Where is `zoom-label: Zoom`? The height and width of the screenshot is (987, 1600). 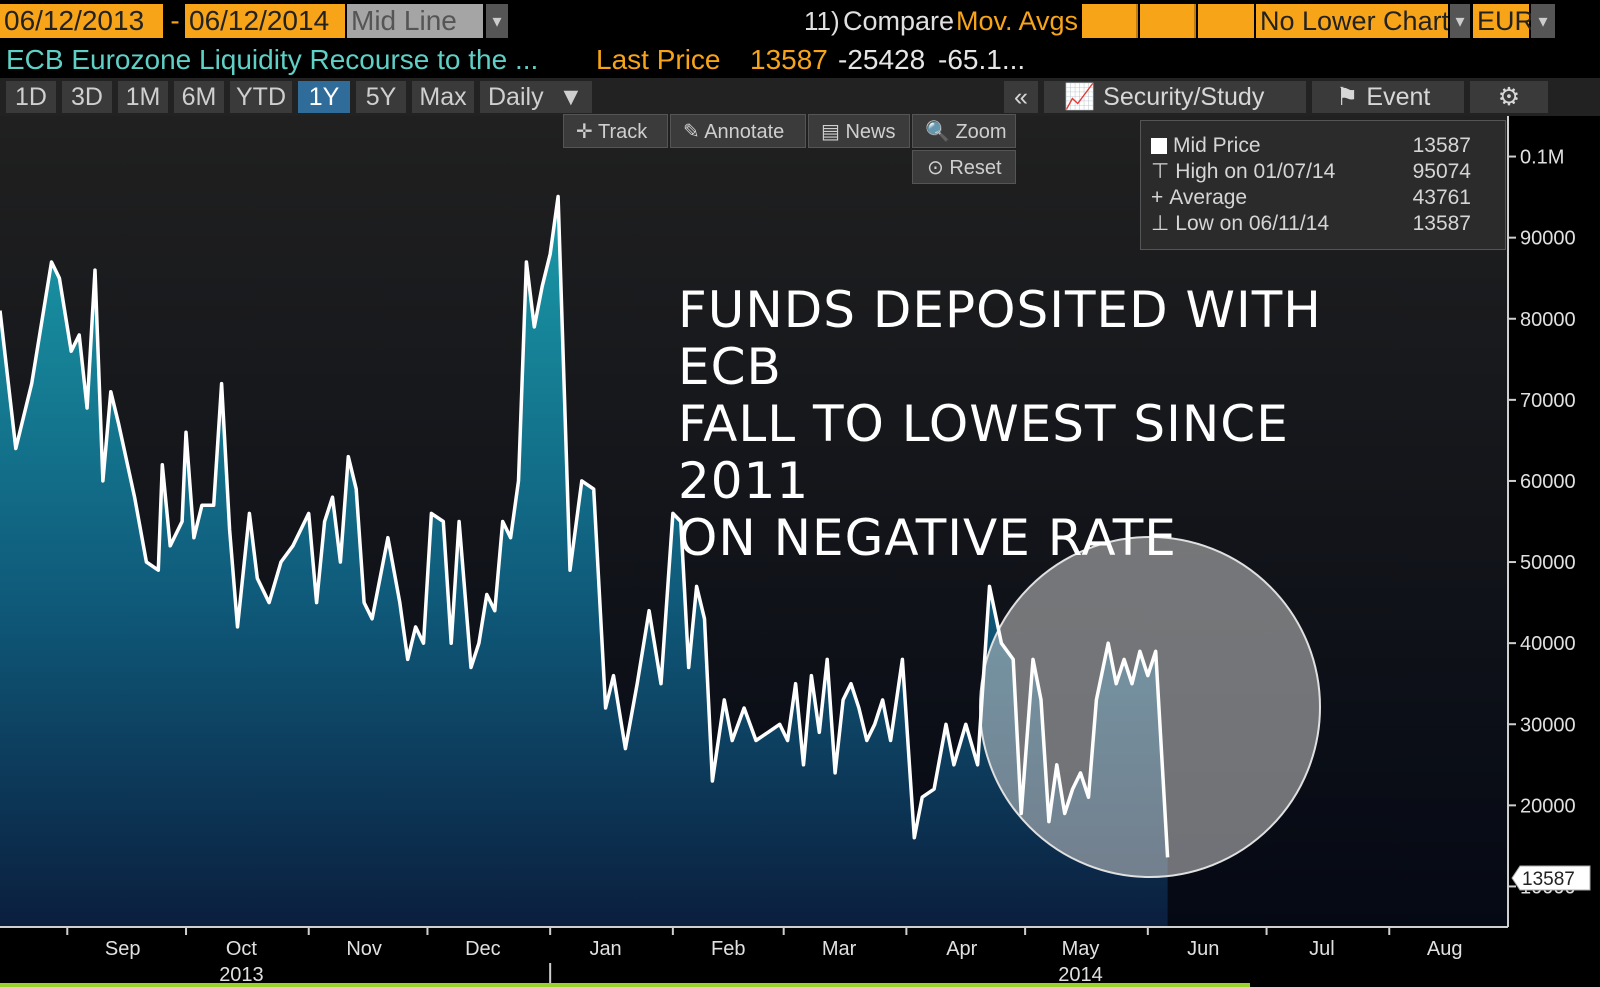
zoom-label: Zoom is located at coordinates (981, 132).